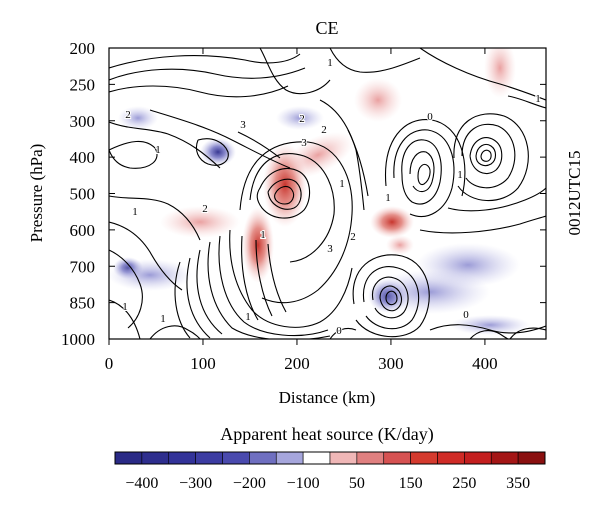 The height and width of the screenshot is (511, 600). What do you see at coordinates (326, 28) in the screenshot?
I see `chart-title: CE` at bounding box center [326, 28].